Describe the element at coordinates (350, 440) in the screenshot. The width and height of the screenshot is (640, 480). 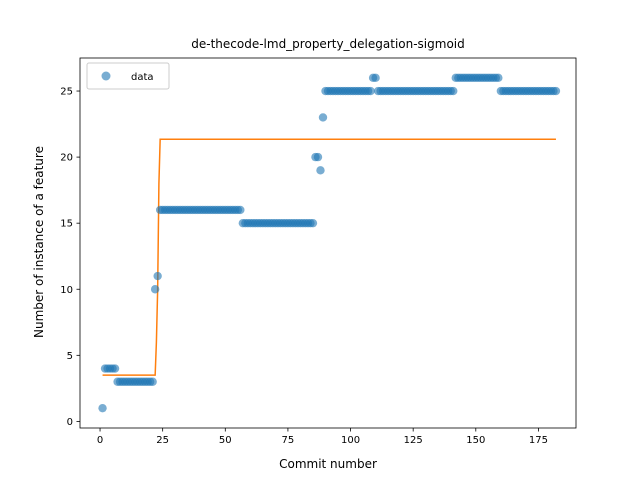
I see `x-tick-label: 100` at that location.